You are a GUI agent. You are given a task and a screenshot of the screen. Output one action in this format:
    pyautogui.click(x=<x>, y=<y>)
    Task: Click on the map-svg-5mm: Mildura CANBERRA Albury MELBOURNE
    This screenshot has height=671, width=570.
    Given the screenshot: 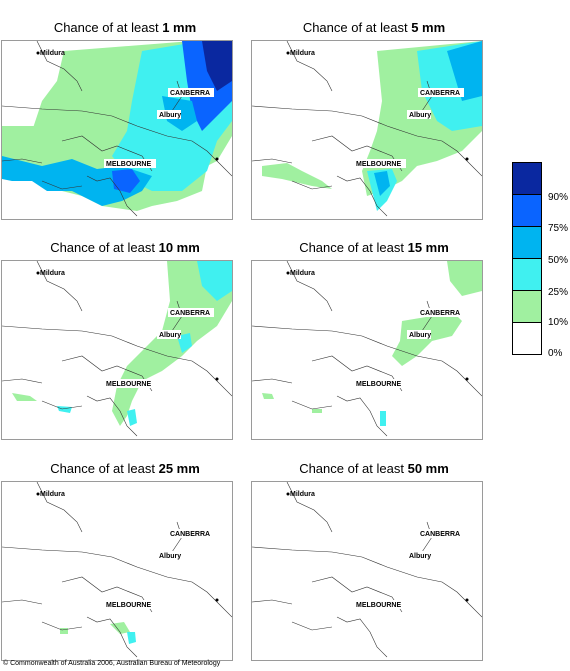 What is the action you would take?
    pyautogui.click(x=367, y=129)
    